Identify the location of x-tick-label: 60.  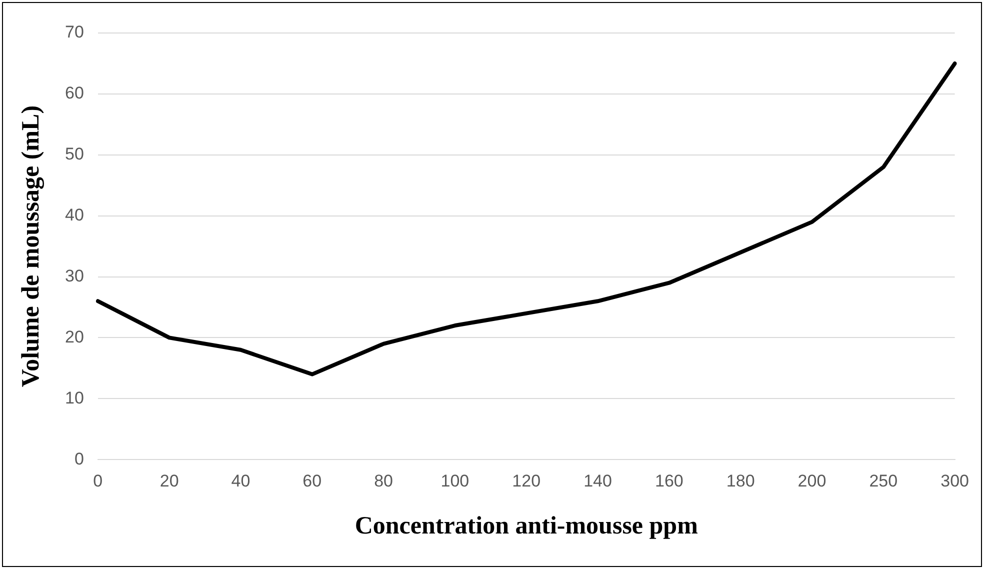
(312, 480).